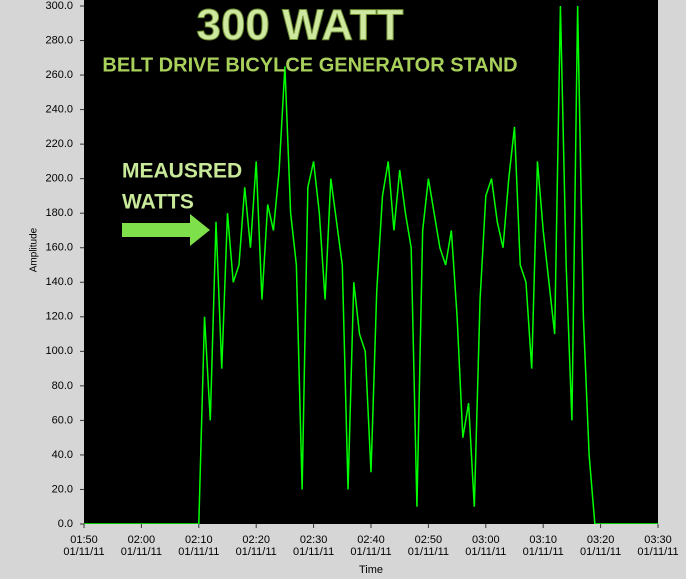 The height and width of the screenshot is (579, 686). Describe the element at coordinates (371, 570) in the screenshot. I see `x-axis-label: Time` at that location.